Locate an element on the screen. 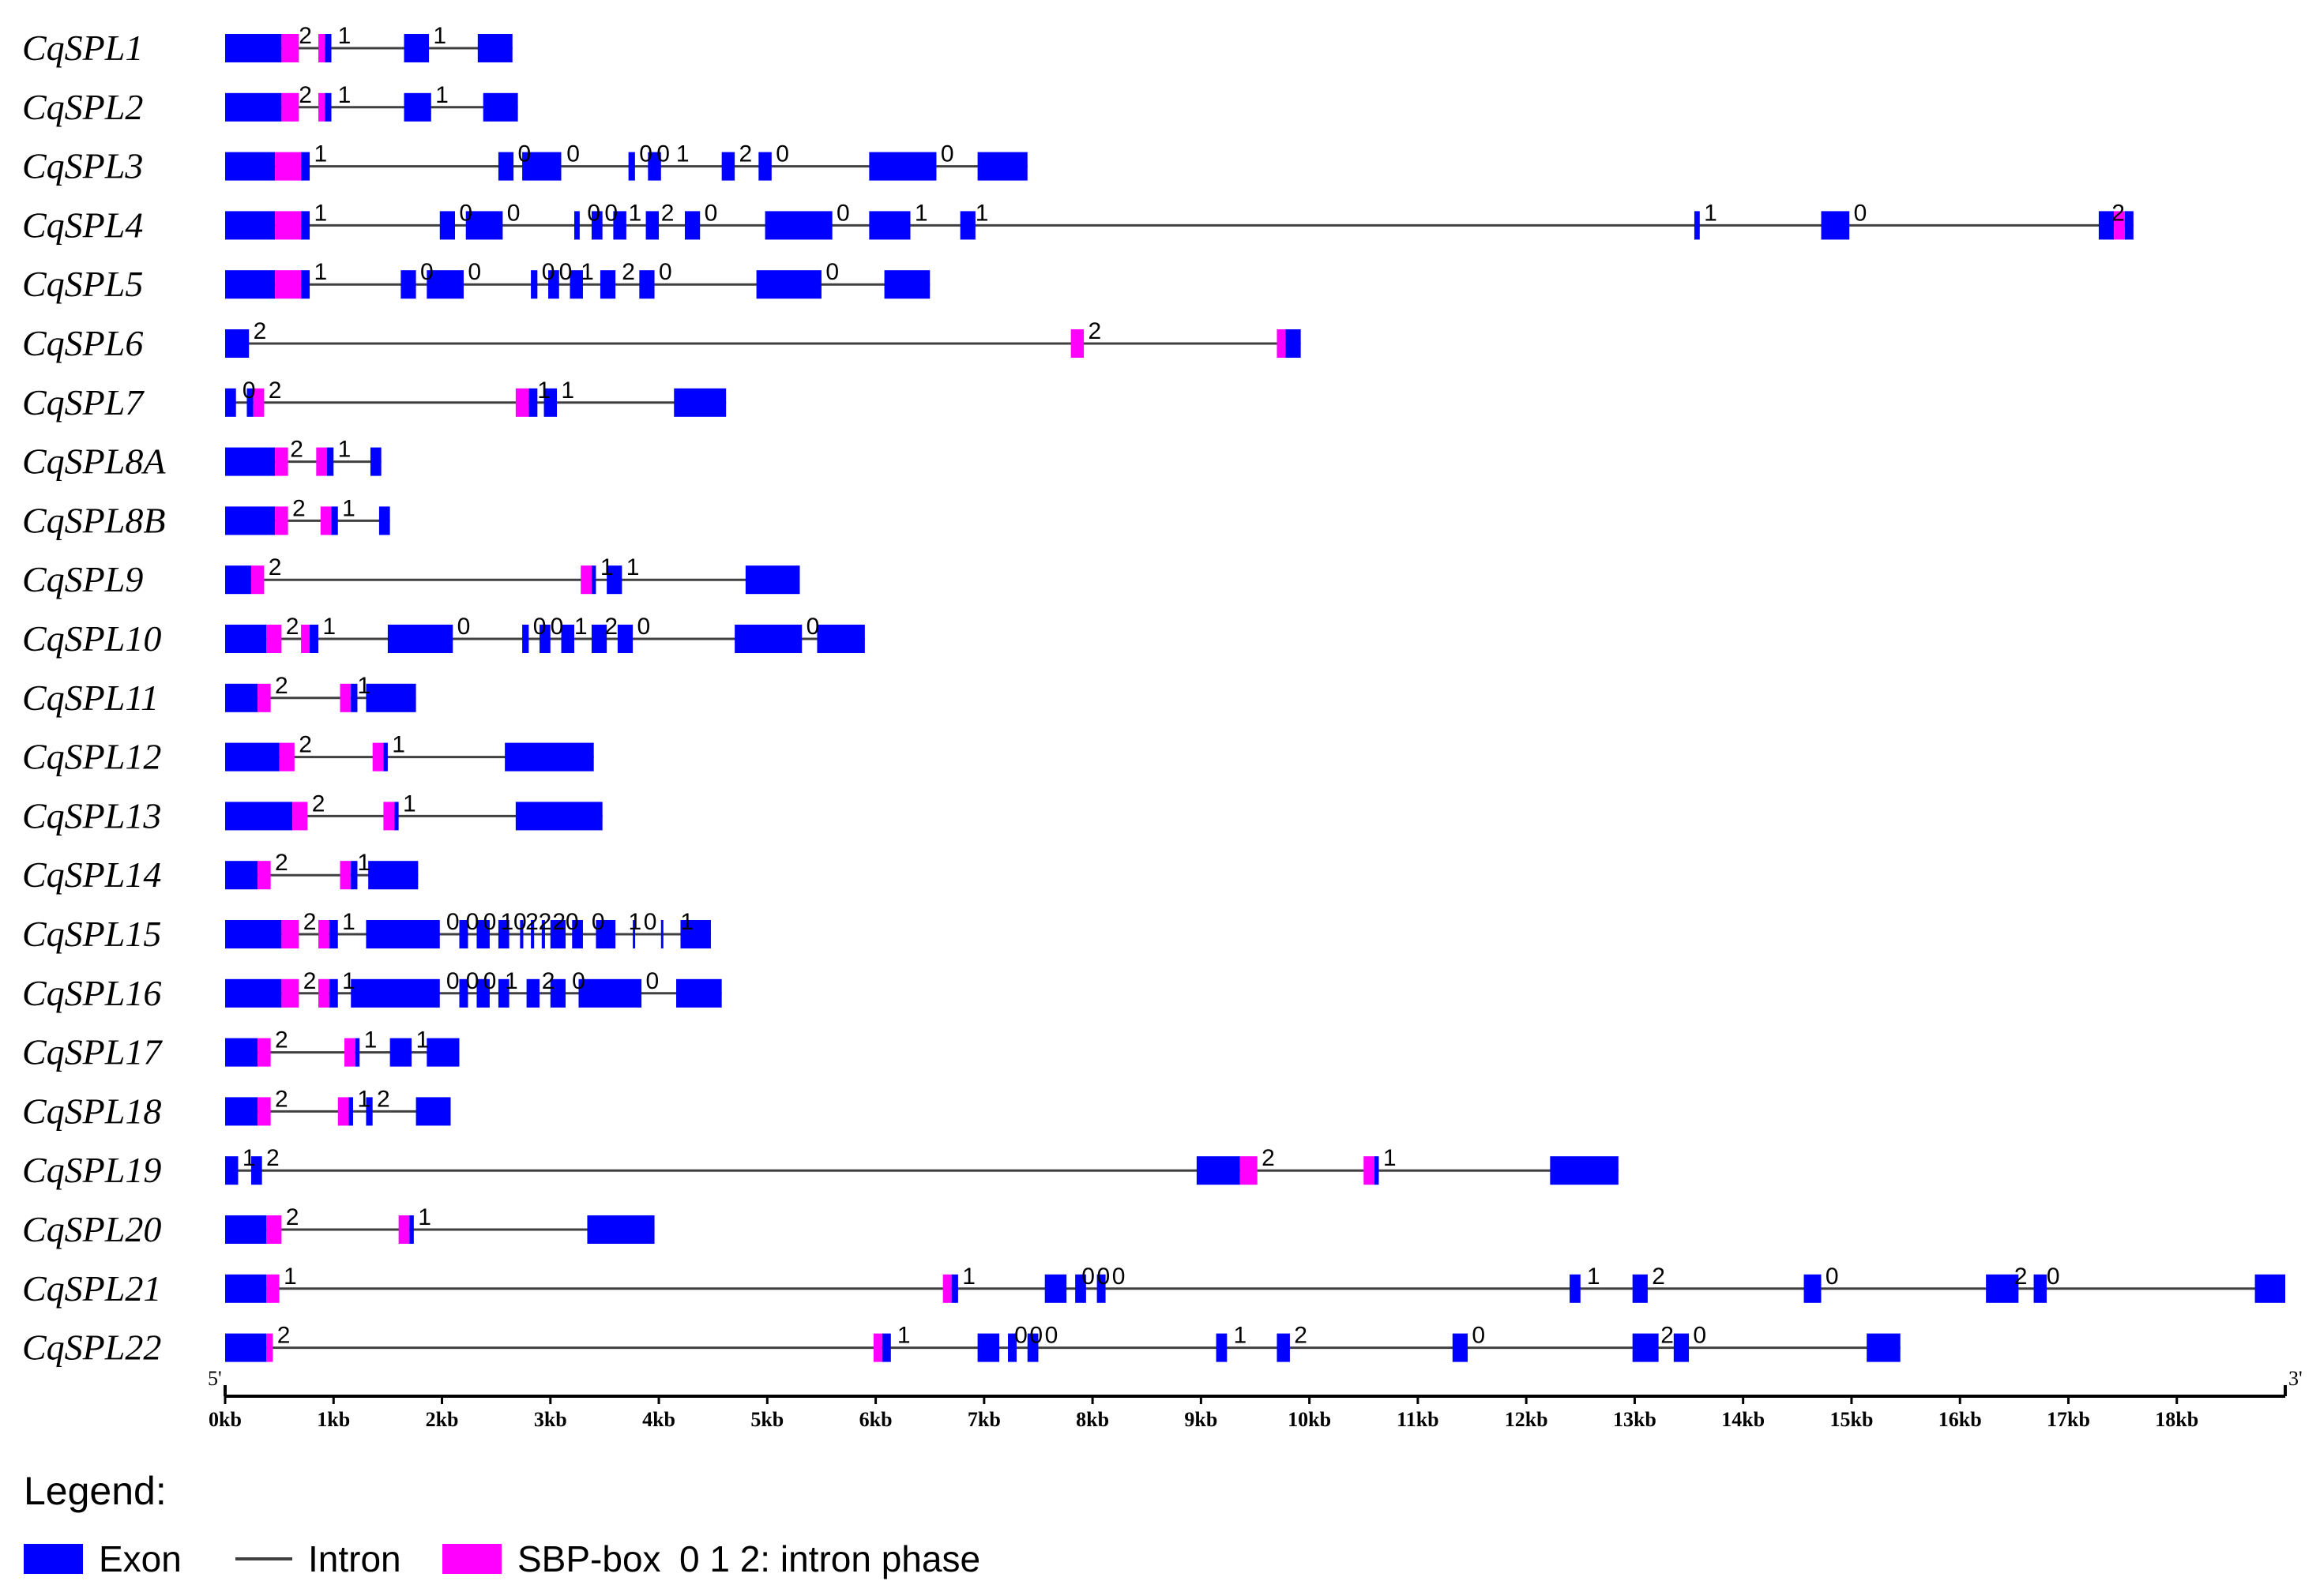 The height and width of the screenshot is (1596, 2320). gene-track-cqspl16: CqSPL16 2 1 0 0 0 1 2 0 0 is located at coordinates (372, 991).